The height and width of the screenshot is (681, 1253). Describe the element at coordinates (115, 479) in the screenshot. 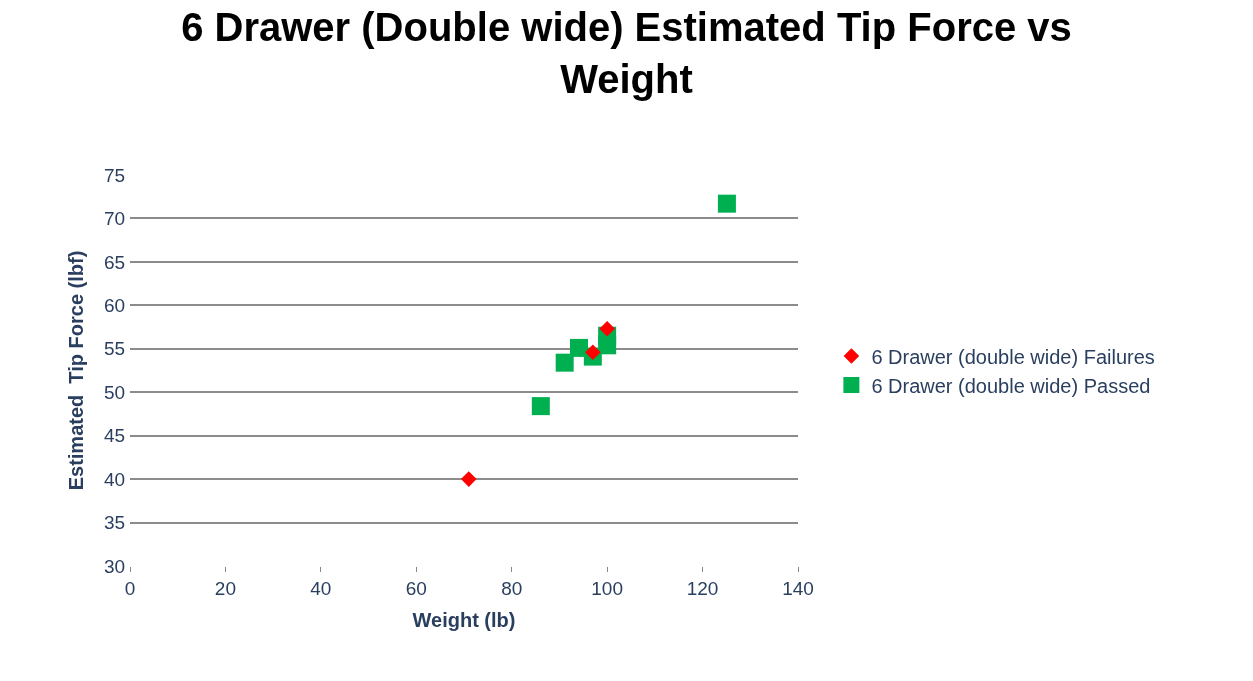

I see `y-tick-label: 40` at that location.